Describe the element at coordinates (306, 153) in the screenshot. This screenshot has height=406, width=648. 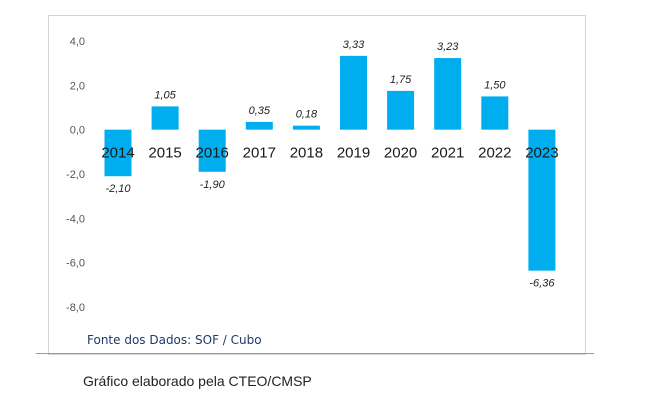
I see `x-tick-label: 2018` at that location.